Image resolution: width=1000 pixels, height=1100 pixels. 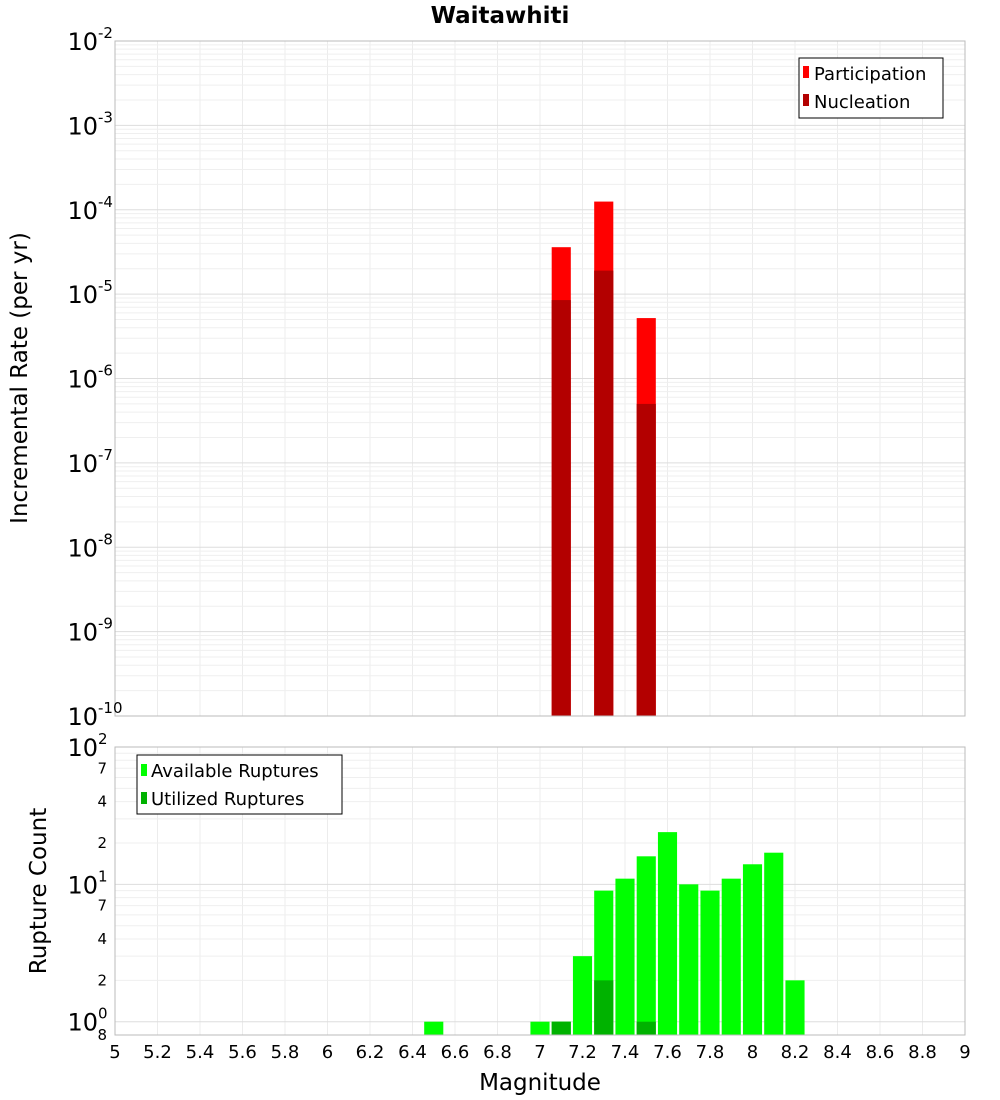 What do you see at coordinates (242, 1052) in the screenshot?
I see `x-tick: 5.6` at bounding box center [242, 1052].